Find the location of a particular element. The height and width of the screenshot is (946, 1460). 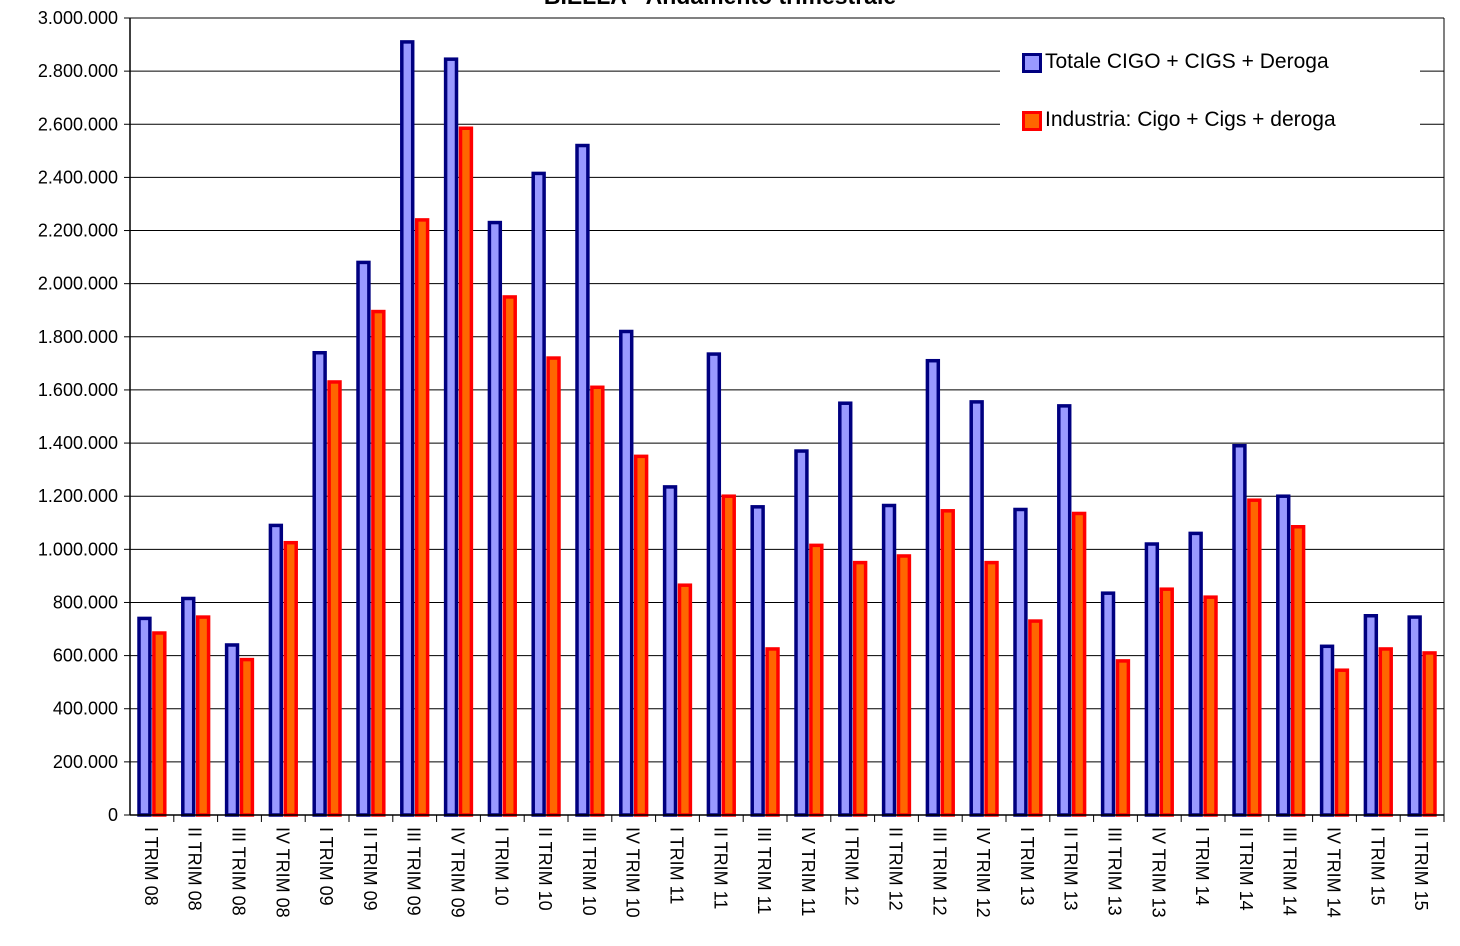

x-tick-label: I TRIM 12 is located at coordinates (852, 866).